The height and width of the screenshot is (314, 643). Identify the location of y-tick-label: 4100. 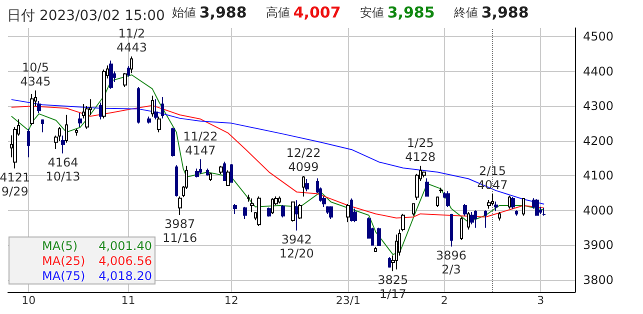
(598, 175).